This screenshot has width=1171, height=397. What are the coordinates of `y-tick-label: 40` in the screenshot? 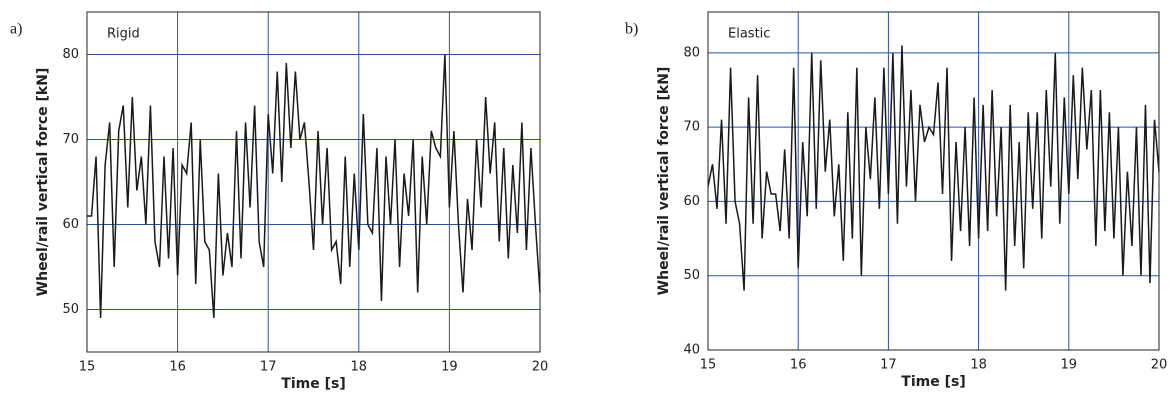 It's located at (691, 350).